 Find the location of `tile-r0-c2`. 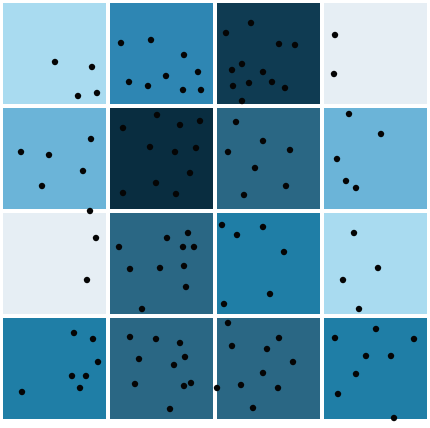

tile-r0-c2 is located at coordinates (268, 53).